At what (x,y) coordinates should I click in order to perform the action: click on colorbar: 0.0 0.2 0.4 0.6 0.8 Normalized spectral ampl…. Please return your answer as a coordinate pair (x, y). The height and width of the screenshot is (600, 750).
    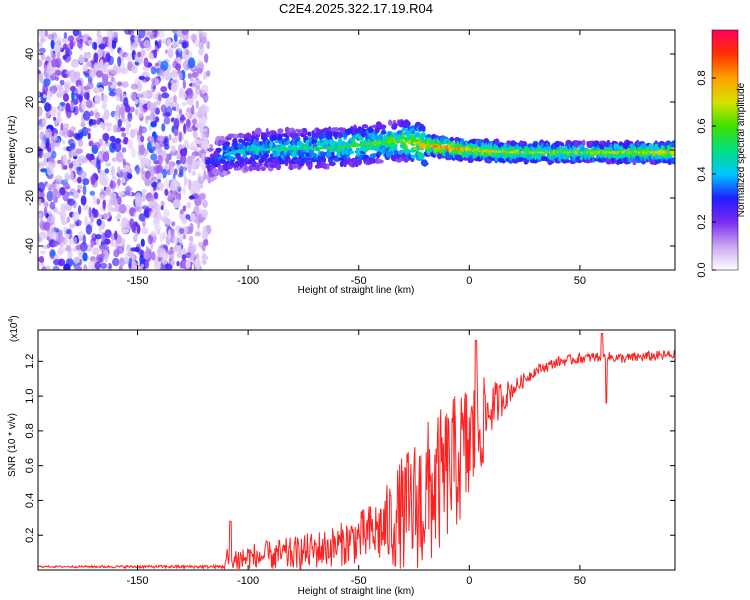
    Looking at the image, I should click on (721, 153).